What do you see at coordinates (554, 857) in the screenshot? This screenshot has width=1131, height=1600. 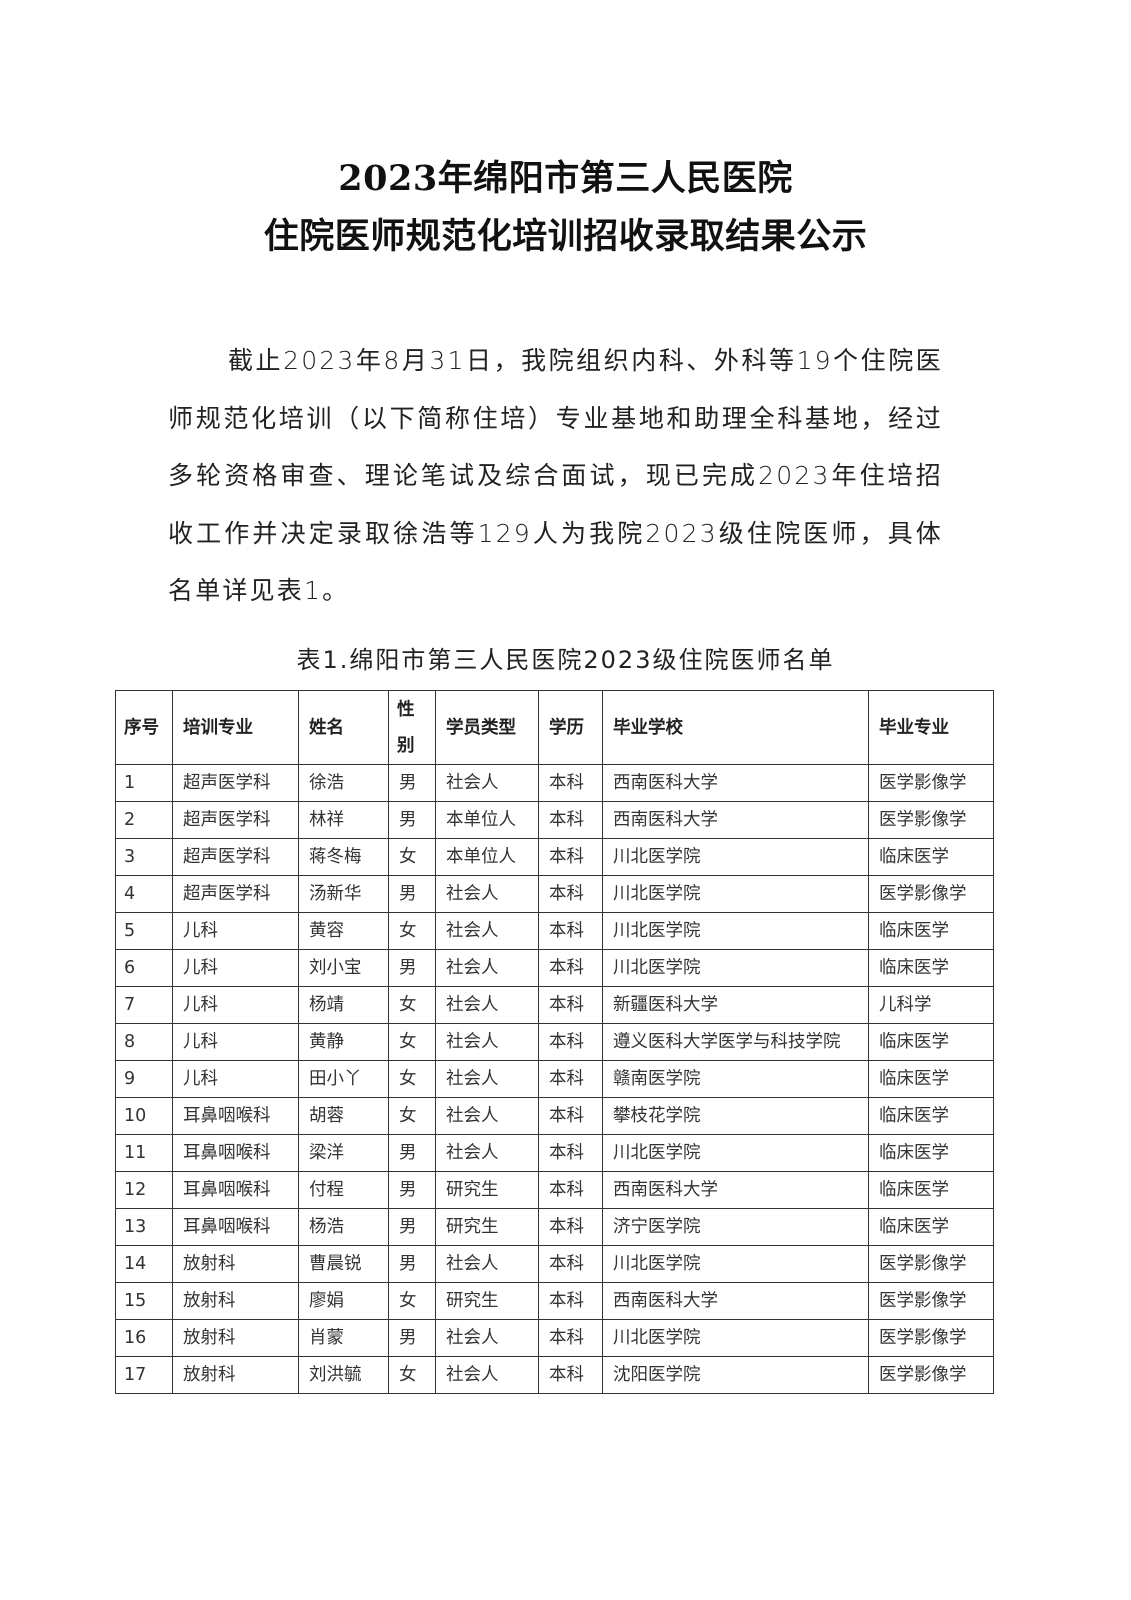 I see `table-row: 3 超声医学科 蒋冬梅女本单位人 本科 川北医学院 临床医学` at bounding box center [554, 857].